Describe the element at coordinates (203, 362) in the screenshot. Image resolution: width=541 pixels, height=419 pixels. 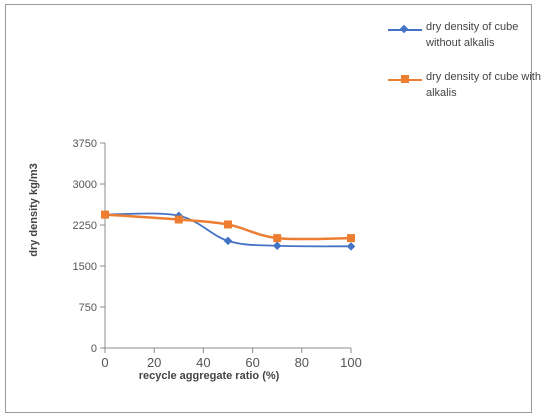
I see `x-tick-label: 40` at that location.